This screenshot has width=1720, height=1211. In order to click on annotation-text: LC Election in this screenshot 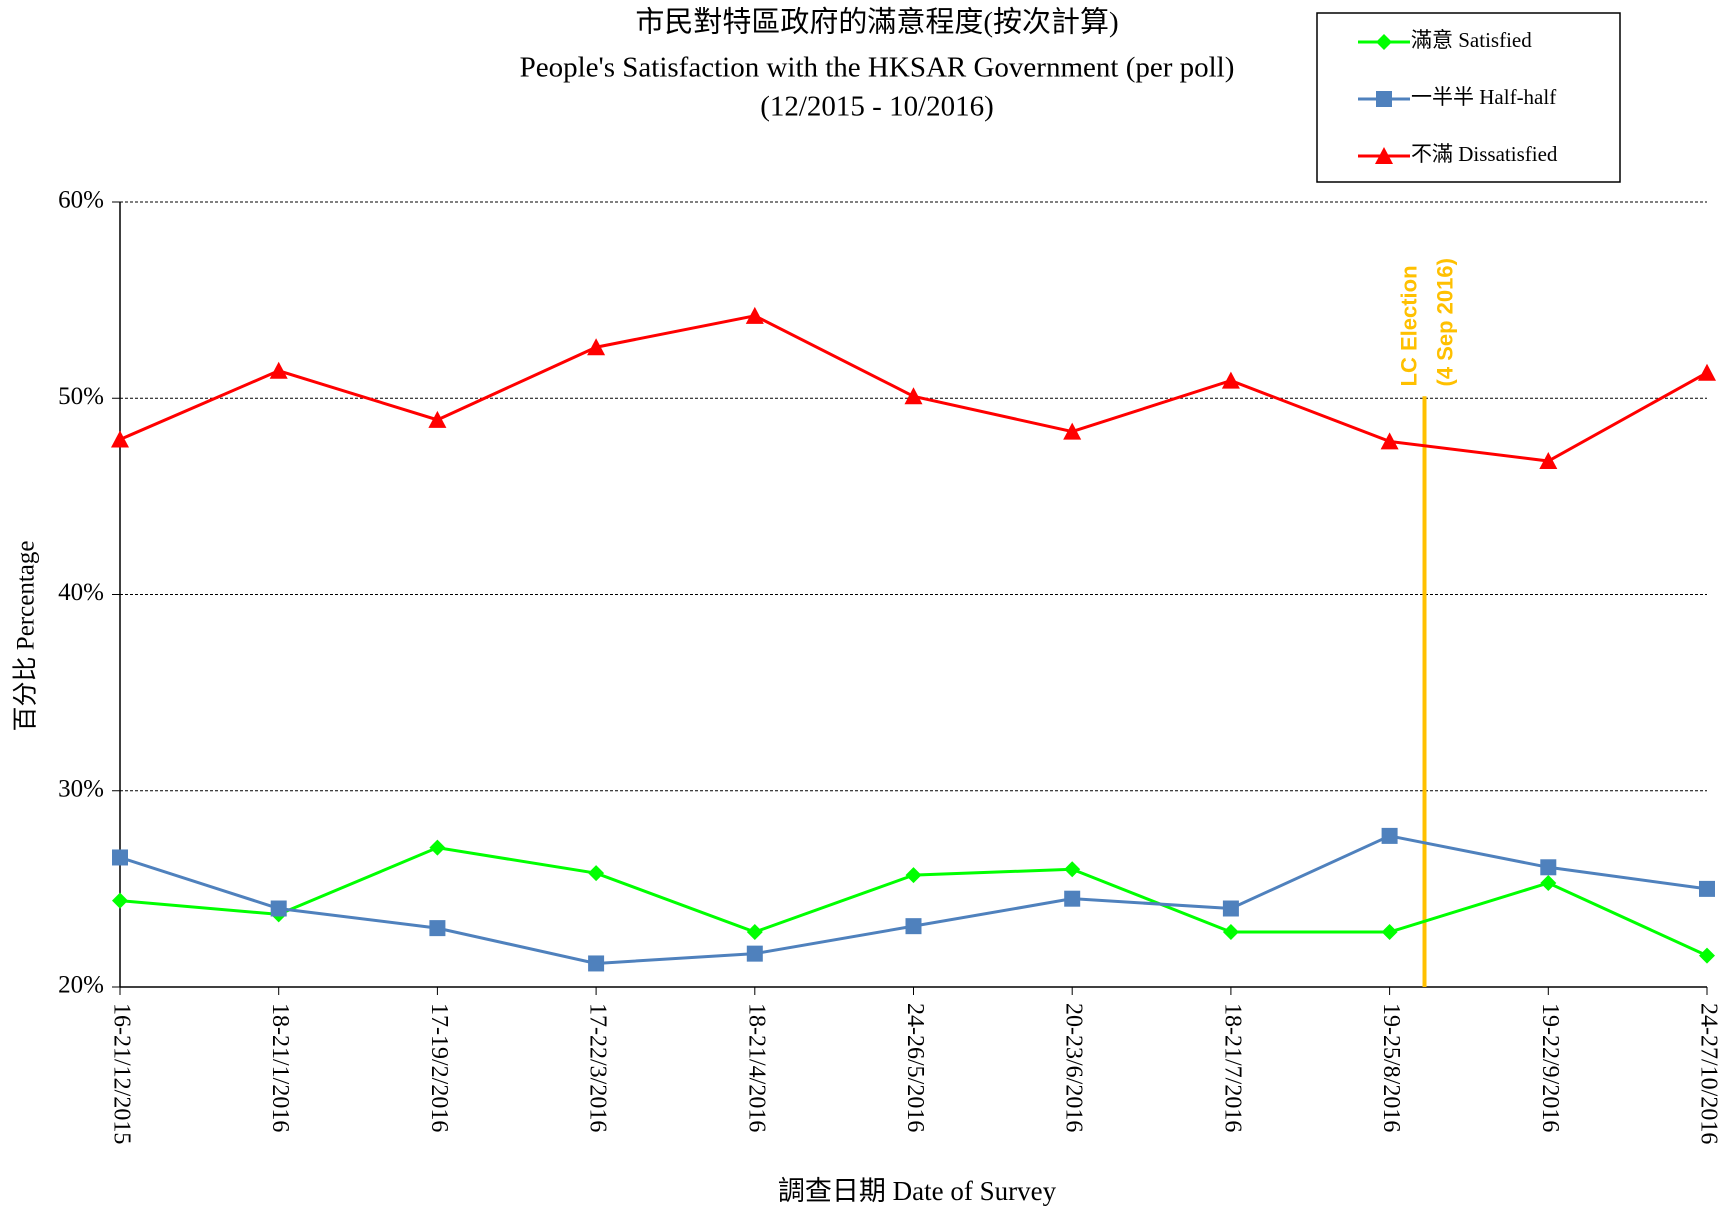, I will do `click(1408, 325)`.